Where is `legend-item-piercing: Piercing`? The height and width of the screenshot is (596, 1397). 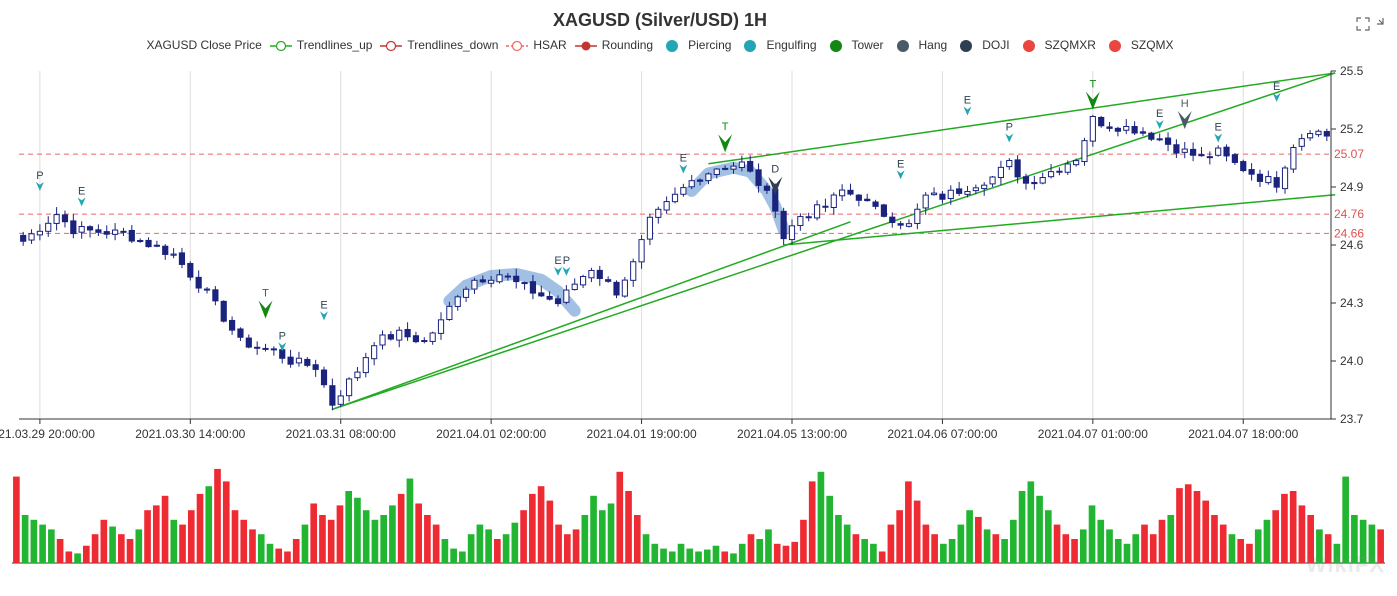
legend-item-piercing: Piercing is located at coordinates (696, 45).